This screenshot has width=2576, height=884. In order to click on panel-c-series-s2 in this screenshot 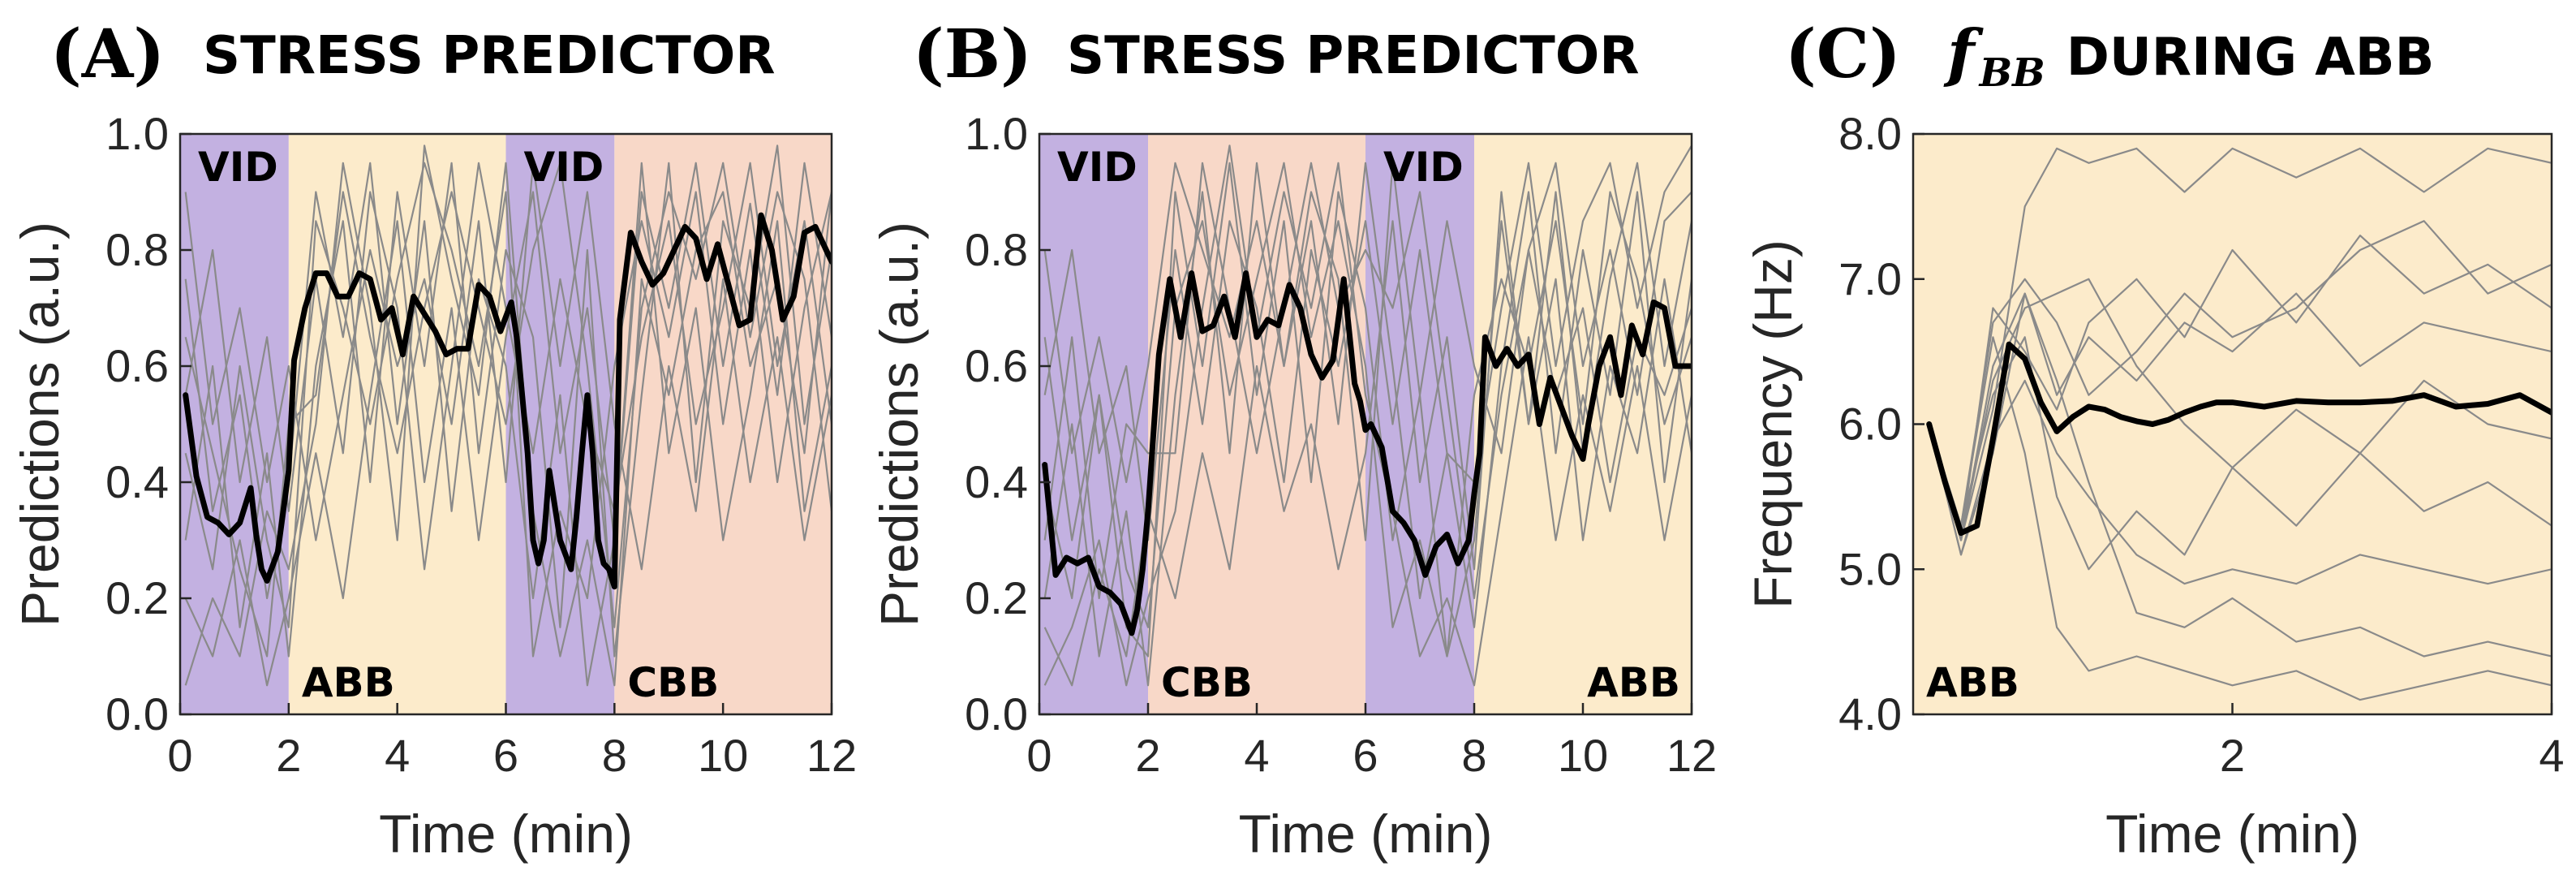, I will do `click(2240, 475)`.